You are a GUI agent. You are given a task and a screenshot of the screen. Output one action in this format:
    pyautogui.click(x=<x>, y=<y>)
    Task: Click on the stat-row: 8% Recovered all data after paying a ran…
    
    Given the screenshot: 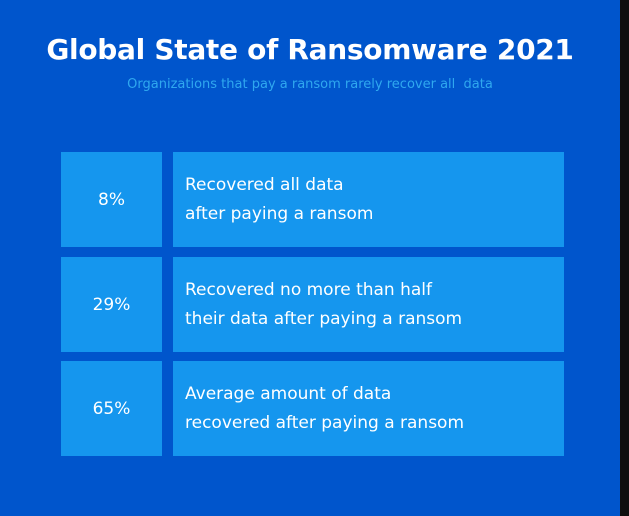 What is the action you would take?
    pyautogui.click(x=312, y=199)
    